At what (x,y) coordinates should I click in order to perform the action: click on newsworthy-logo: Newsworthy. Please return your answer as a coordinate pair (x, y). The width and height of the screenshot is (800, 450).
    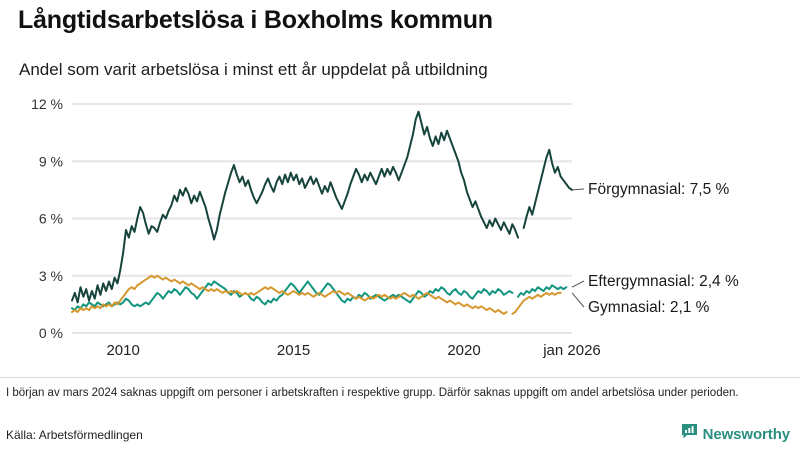
    Looking at the image, I should click on (735, 434).